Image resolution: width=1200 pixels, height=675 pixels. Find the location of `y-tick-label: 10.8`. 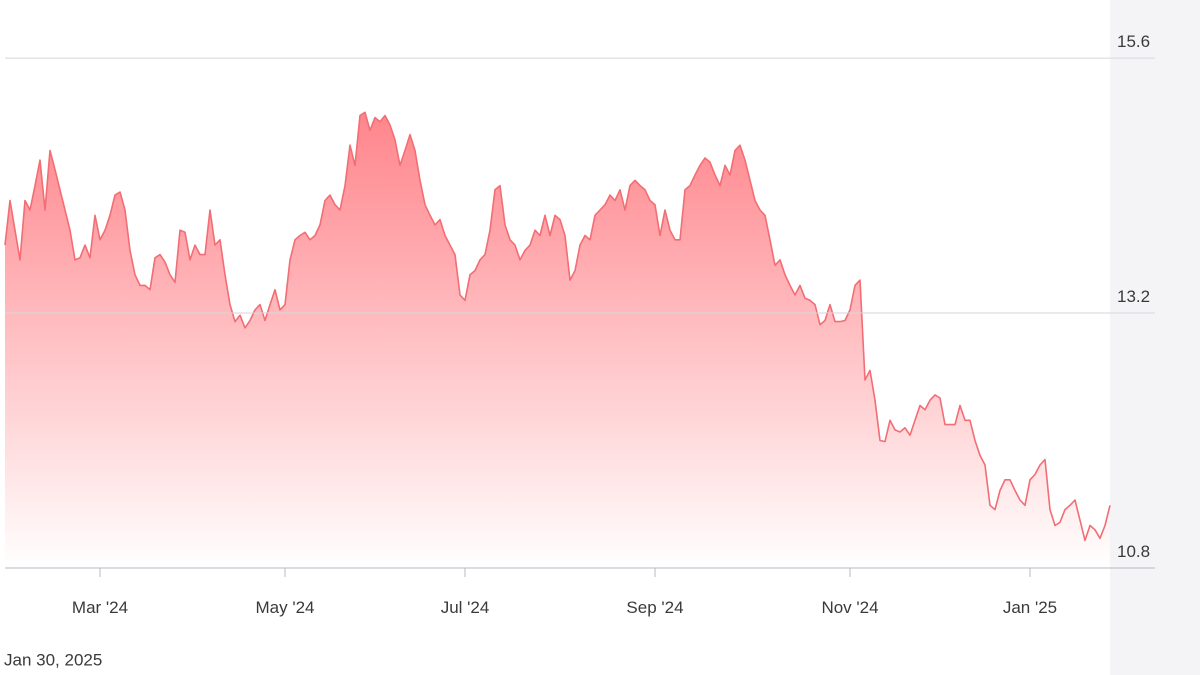

y-tick-label: 10.8 is located at coordinates (1133, 551).